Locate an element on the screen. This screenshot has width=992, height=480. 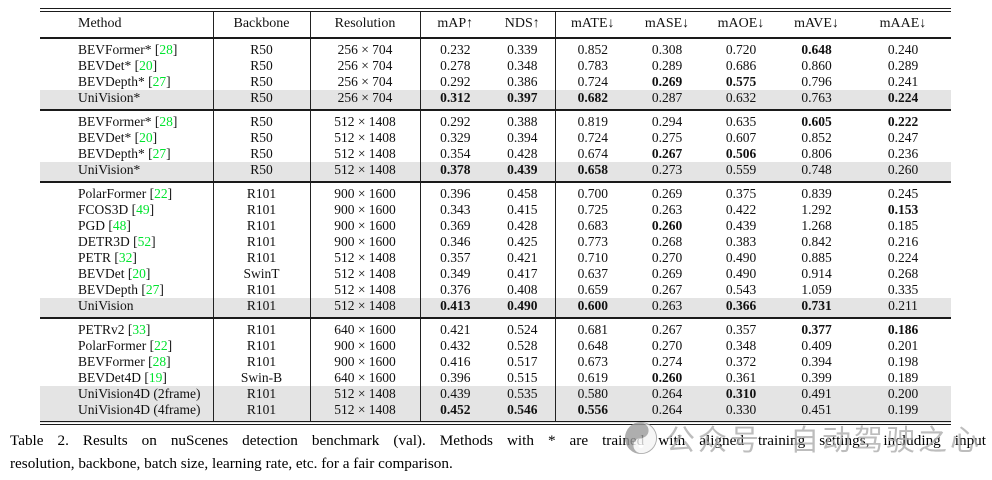
metric-cell-mAP: 0.329 is located at coordinates (455, 137).